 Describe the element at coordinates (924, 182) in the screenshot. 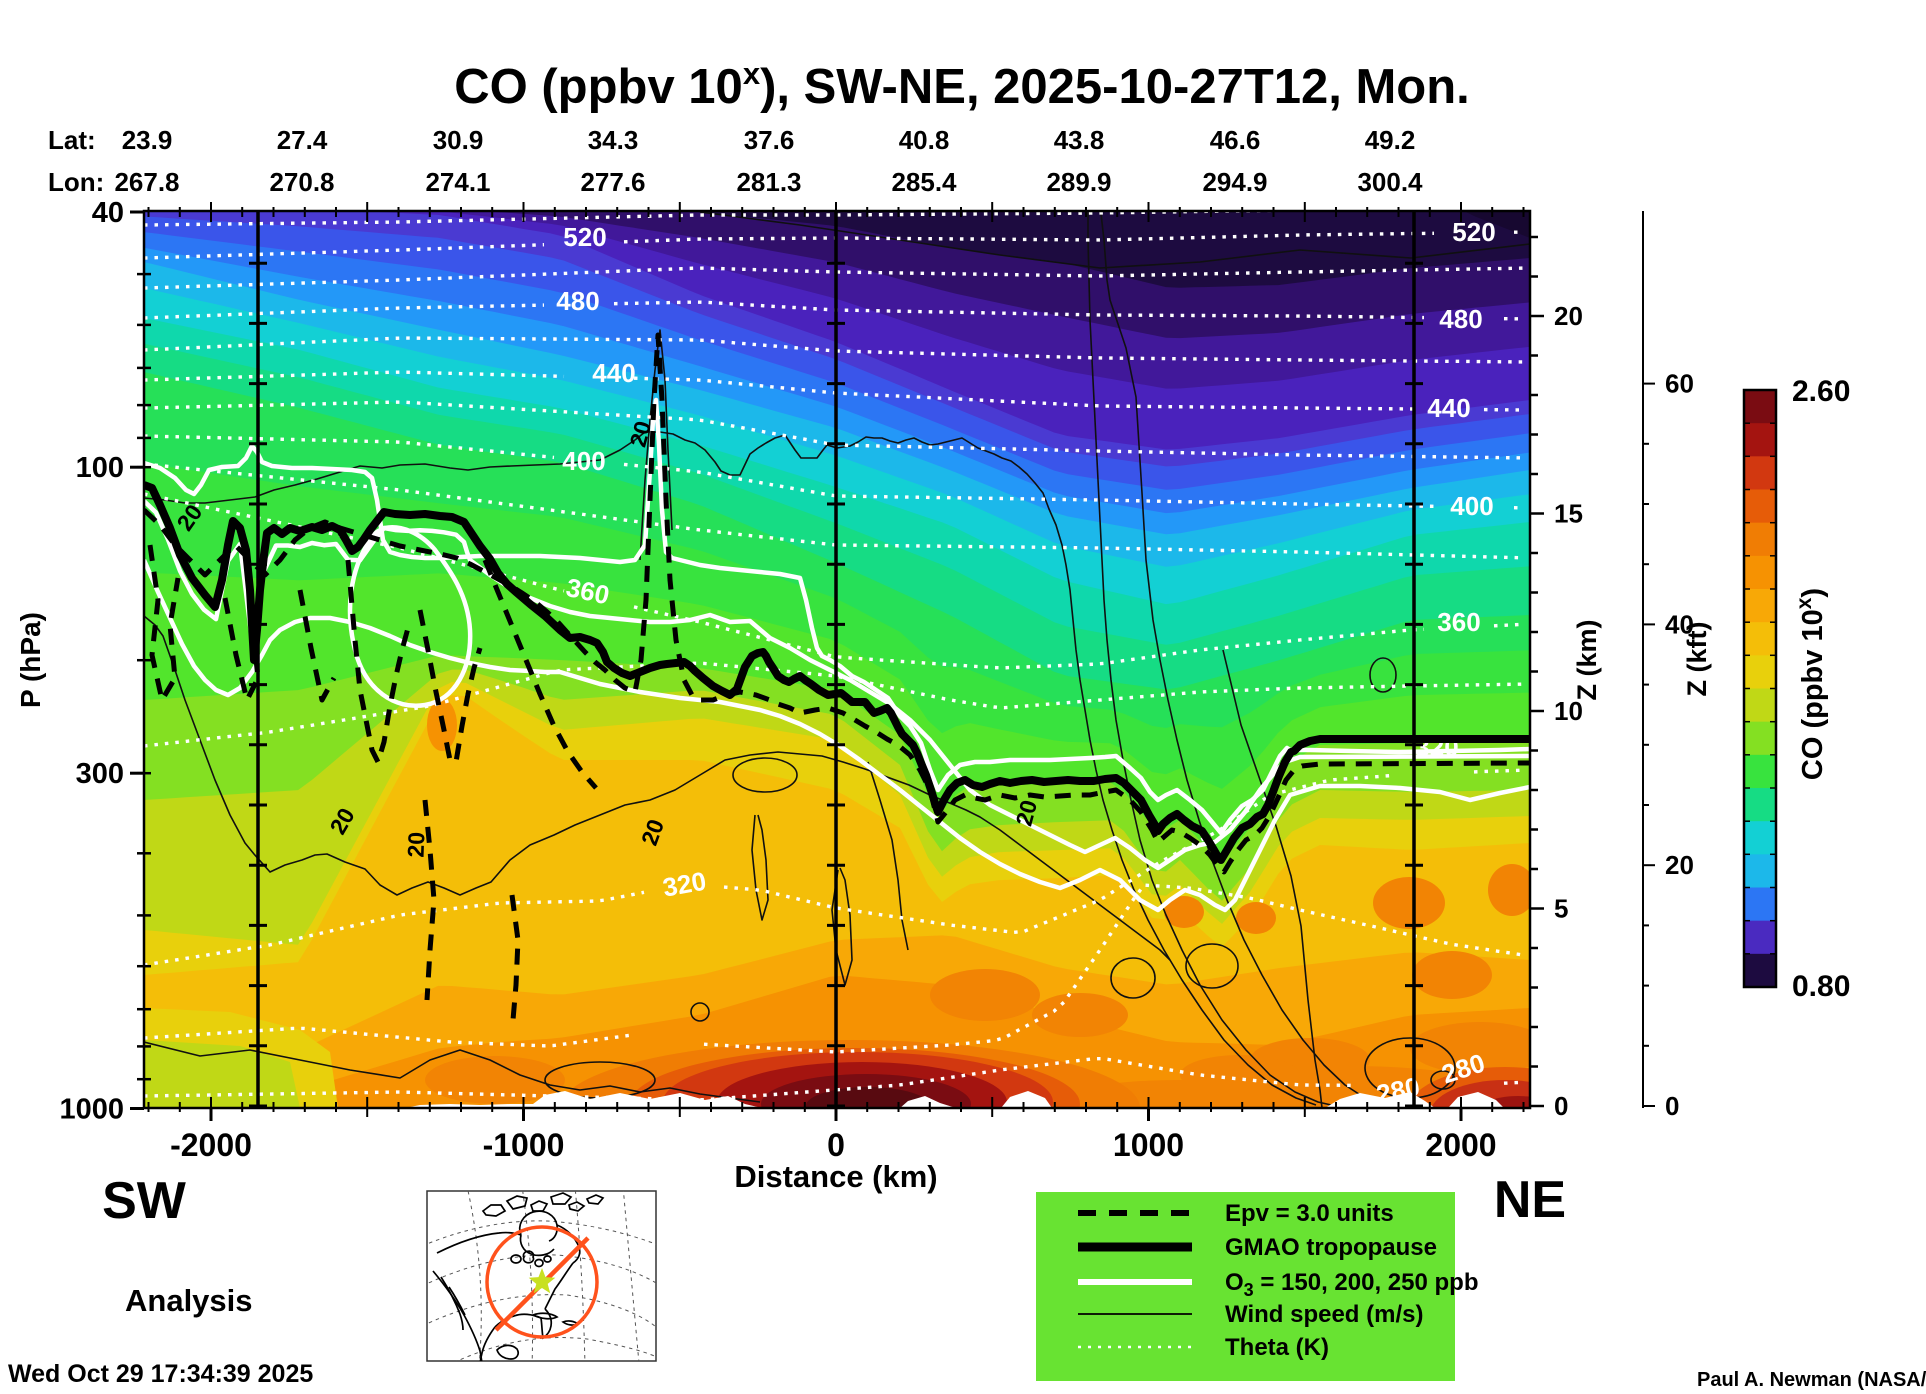

I see `svg-text: 285.4` at that location.